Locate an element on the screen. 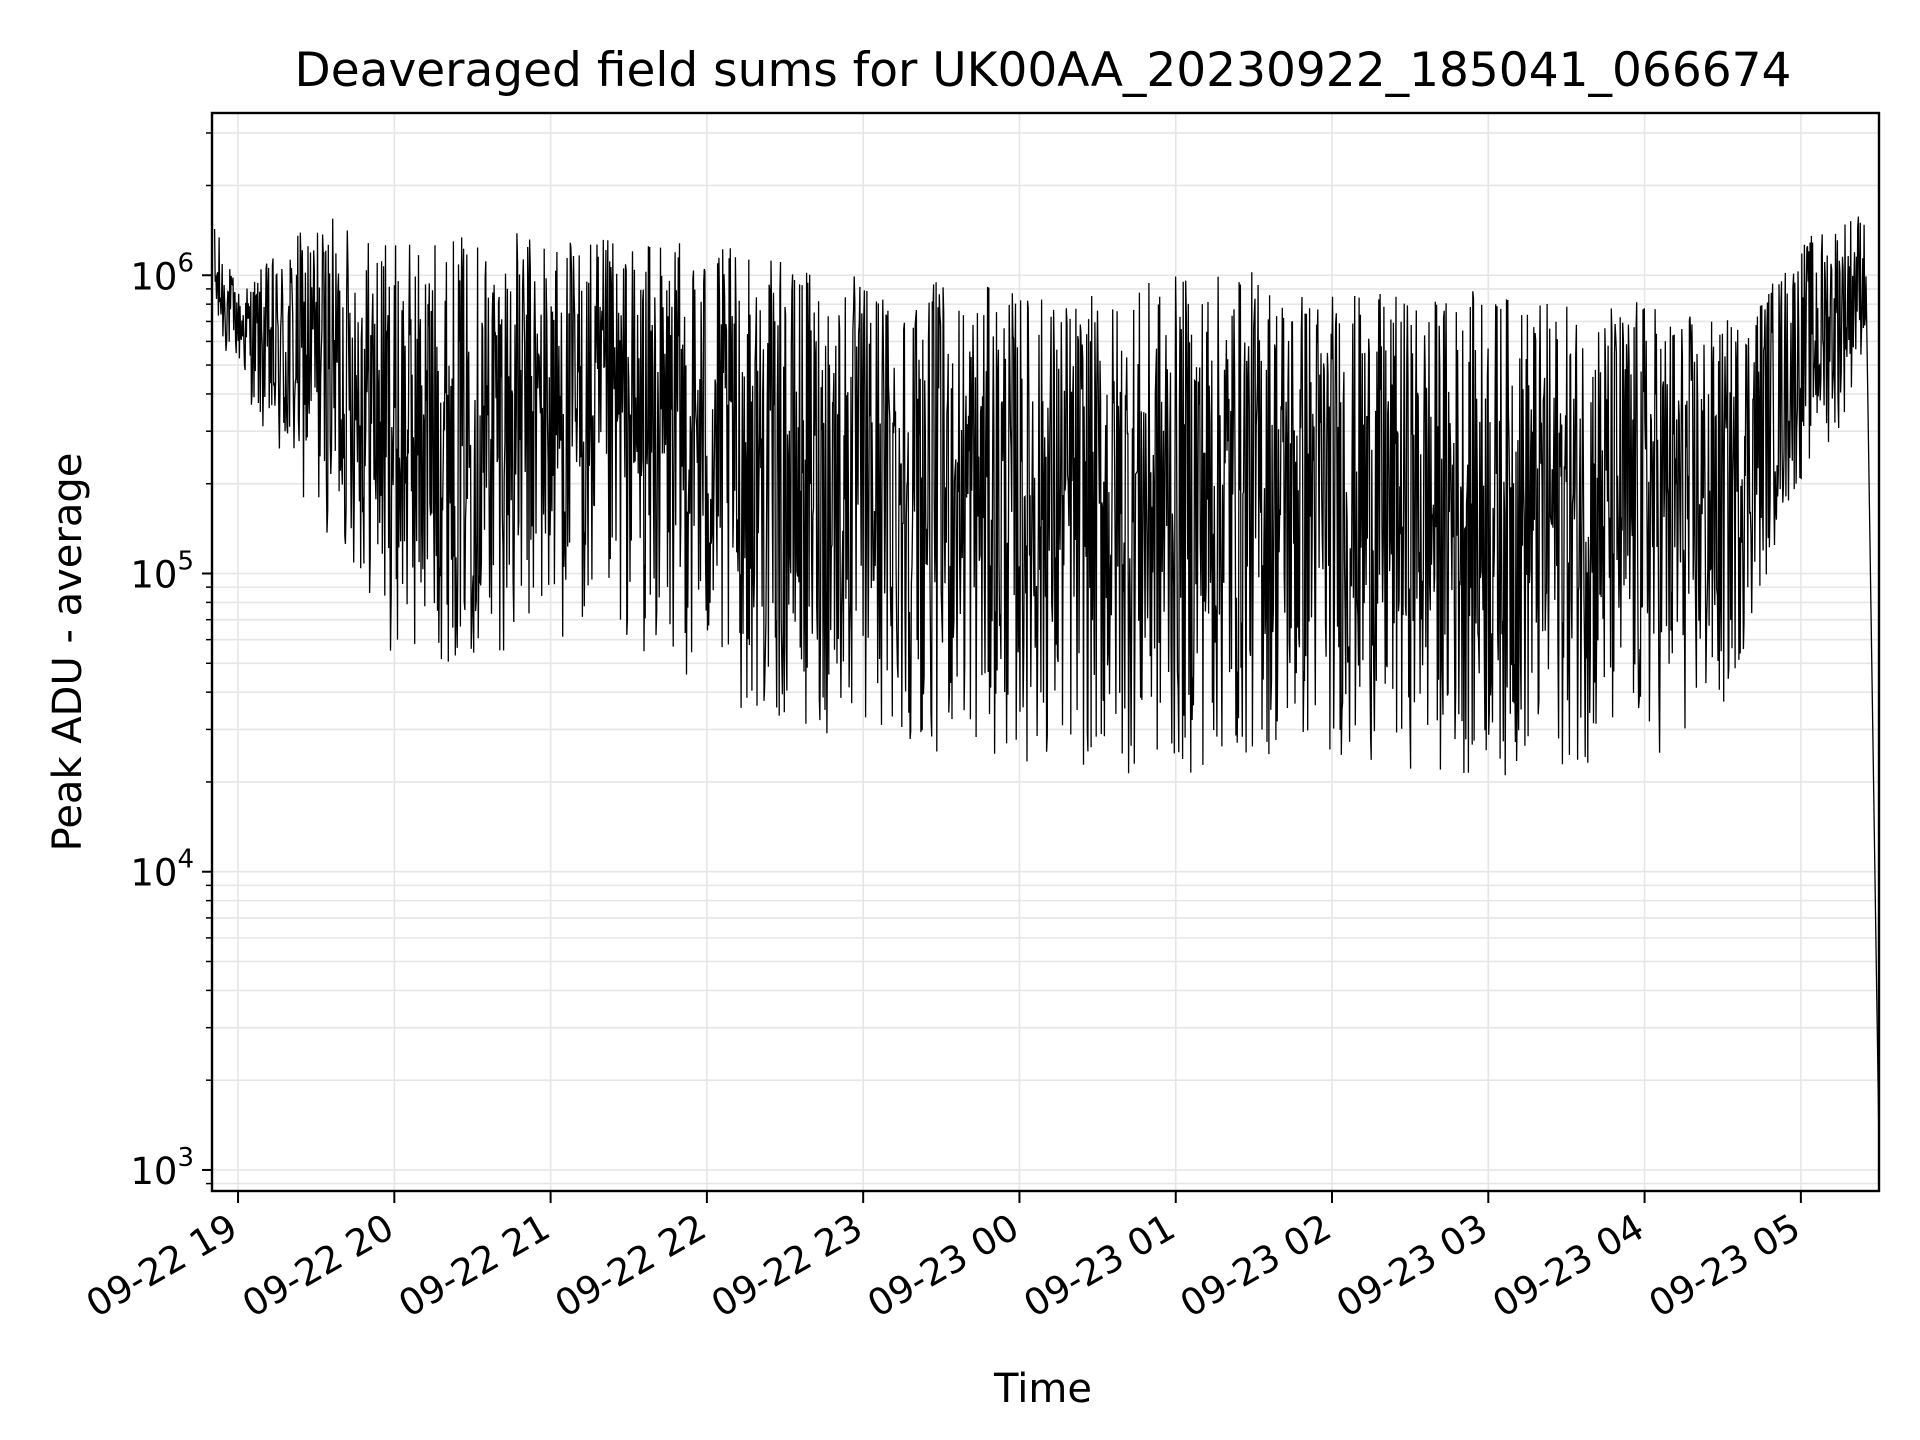 The width and height of the screenshot is (1920, 1440). y-tick-label: 10⁴ is located at coordinates (162, 870).